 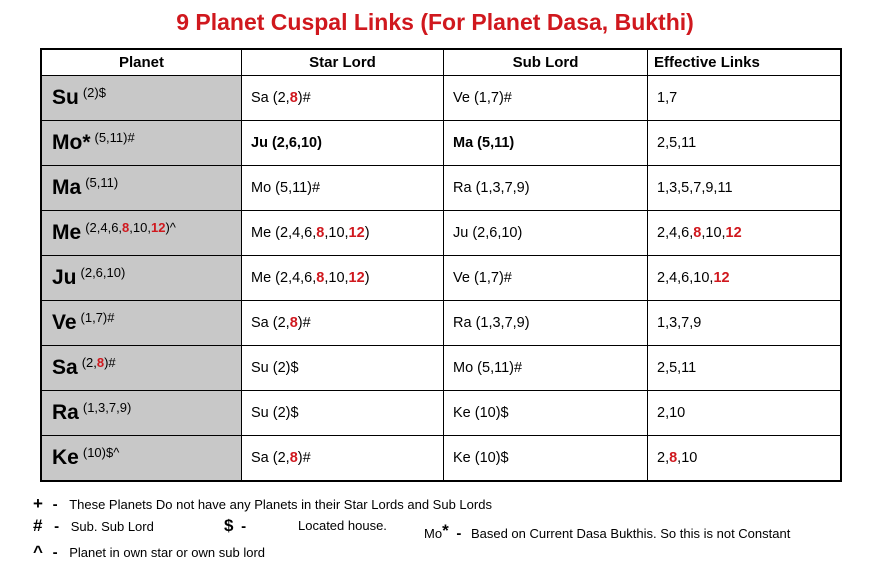 I want to click on hash-description: Sub. Sub Lord, so click(x=112, y=526).